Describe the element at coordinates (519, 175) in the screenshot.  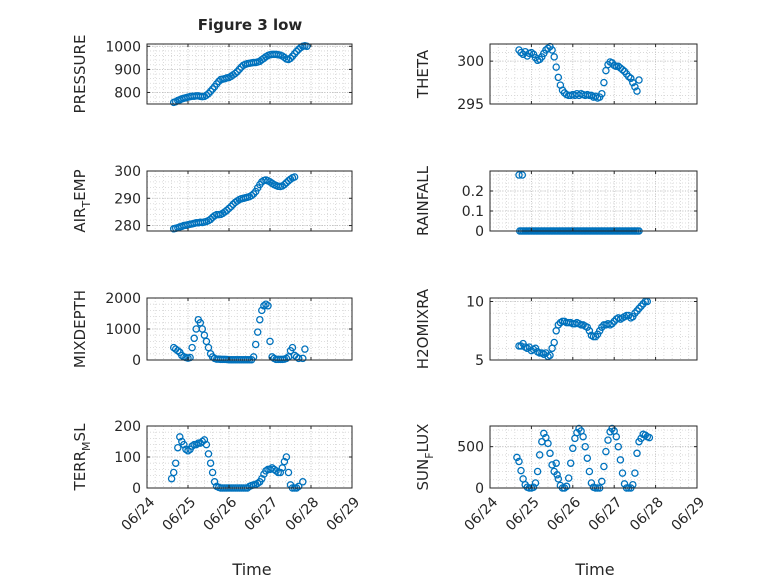
I see `data-point-rainfall` at that location.